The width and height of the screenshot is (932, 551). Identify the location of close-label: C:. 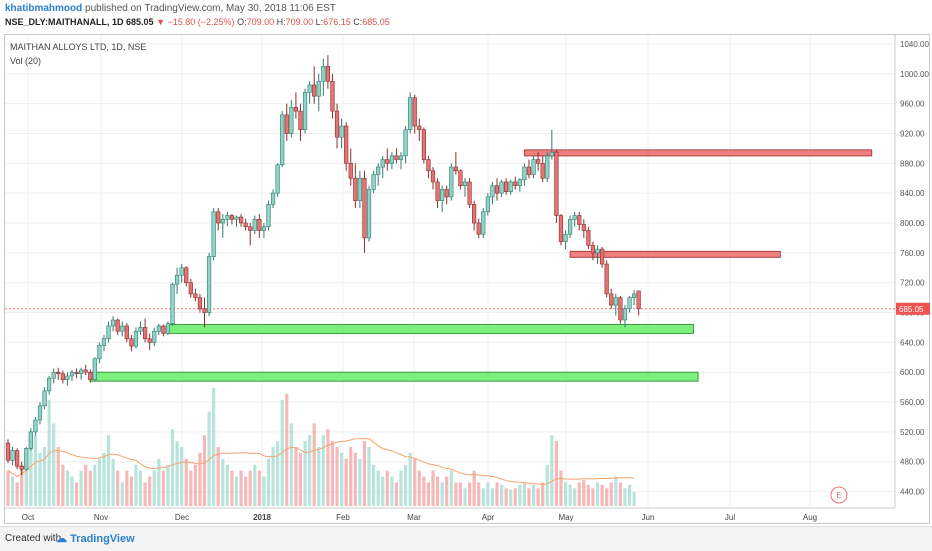
(358, 22).